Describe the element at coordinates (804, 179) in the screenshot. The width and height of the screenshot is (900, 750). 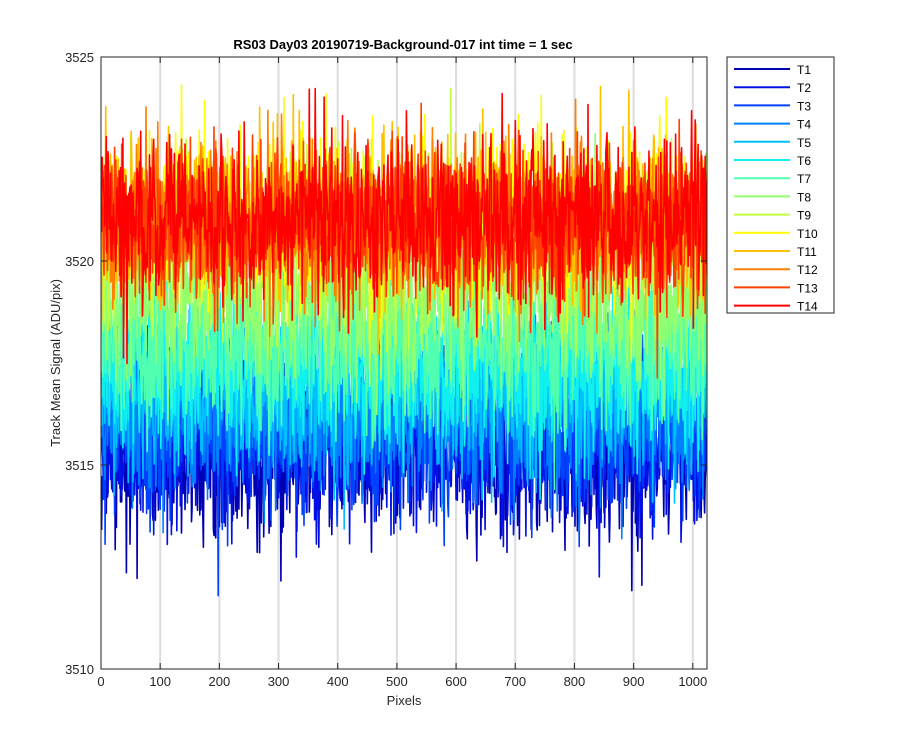
I see `legend-label-t7: T7` at that location.